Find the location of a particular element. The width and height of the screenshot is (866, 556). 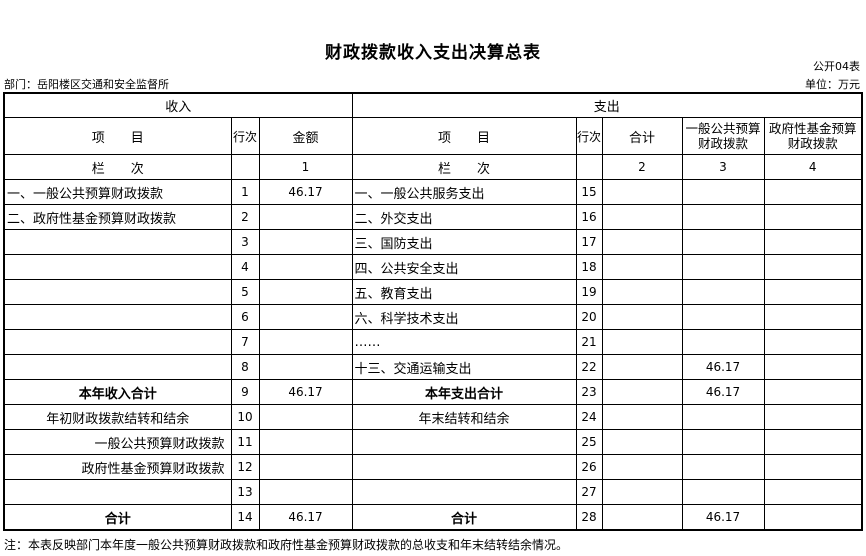

table-row: 13 27 is located at coordinates (433, 492).